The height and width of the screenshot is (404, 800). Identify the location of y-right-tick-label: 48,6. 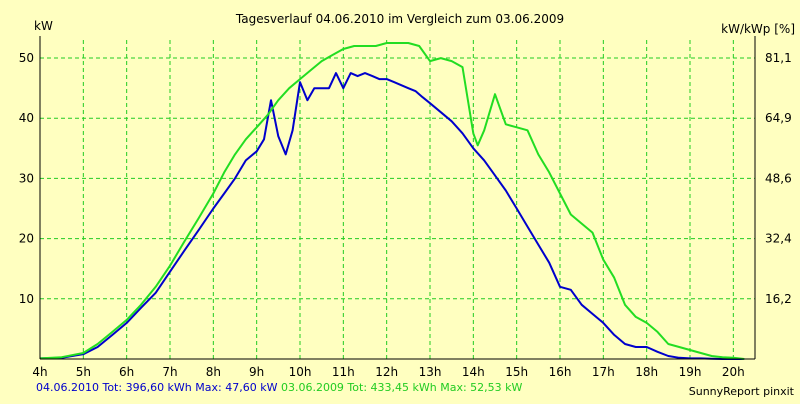
(778, 178).